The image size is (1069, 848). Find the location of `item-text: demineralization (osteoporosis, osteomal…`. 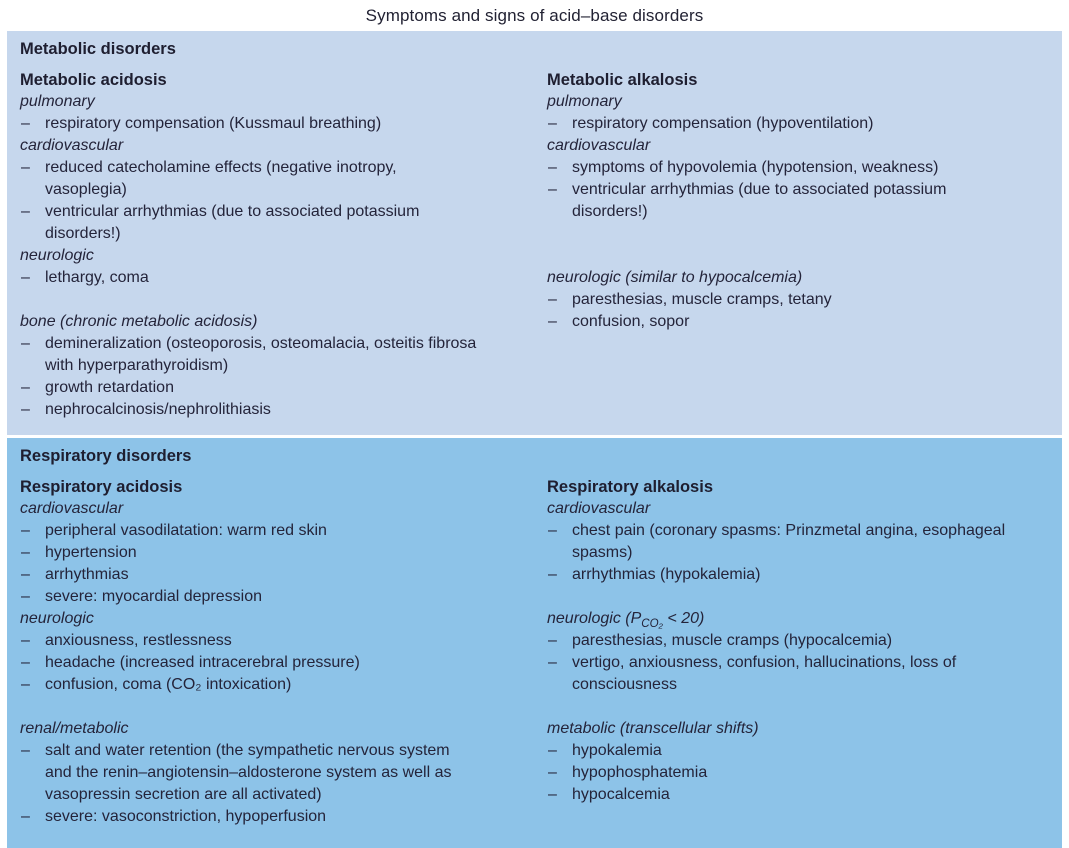

item-text: demineralization (osteoporosis, osteomal… is located at coordinates (261, 354).